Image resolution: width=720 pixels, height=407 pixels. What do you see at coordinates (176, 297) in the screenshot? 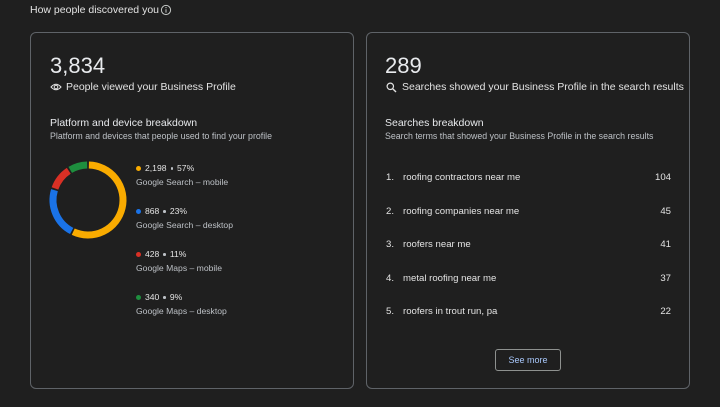
I see `percent: 9%` at bounding box center [176, 297].